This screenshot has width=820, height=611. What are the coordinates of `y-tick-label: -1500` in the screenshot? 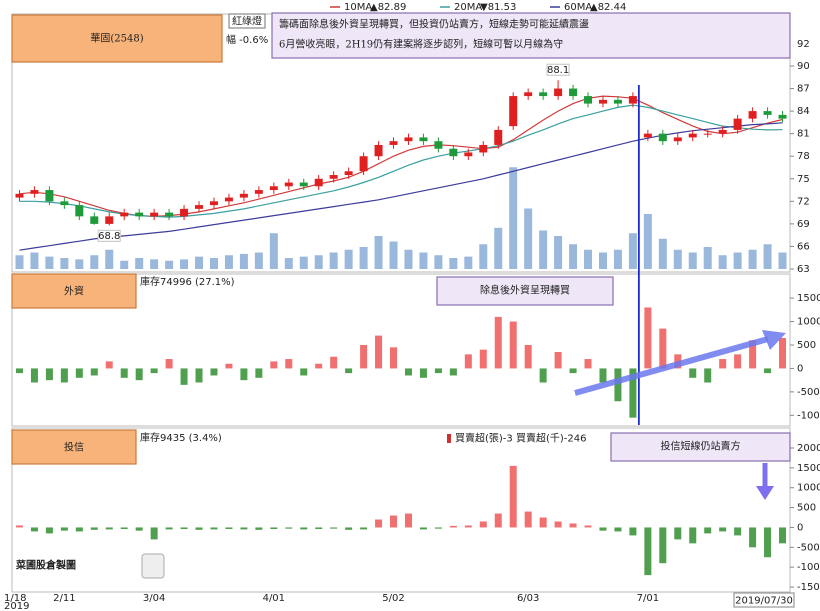 It's located at (808, 587).